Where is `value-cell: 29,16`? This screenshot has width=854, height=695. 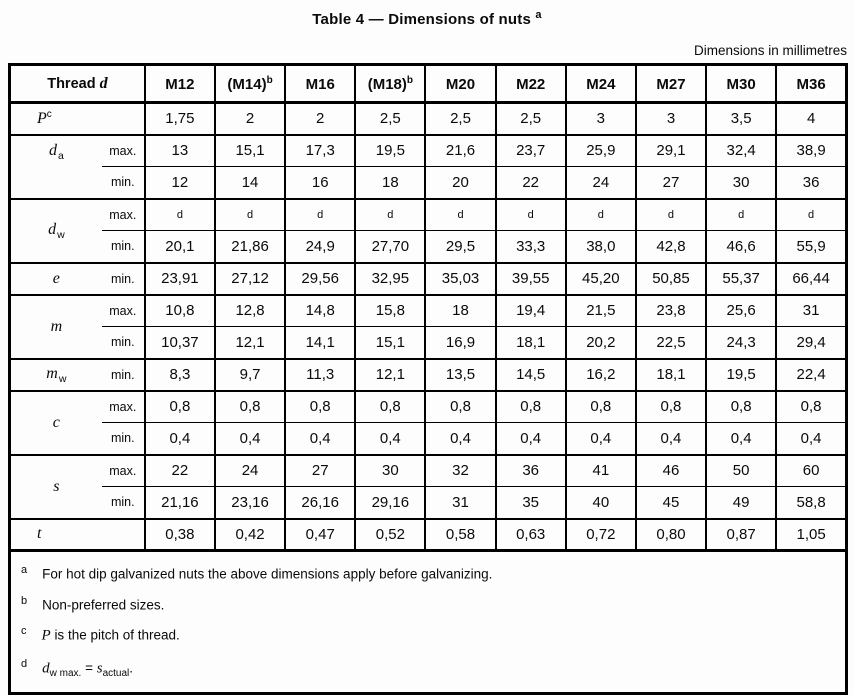 value-cell: 29,16 is located at coordinates (390, 502).